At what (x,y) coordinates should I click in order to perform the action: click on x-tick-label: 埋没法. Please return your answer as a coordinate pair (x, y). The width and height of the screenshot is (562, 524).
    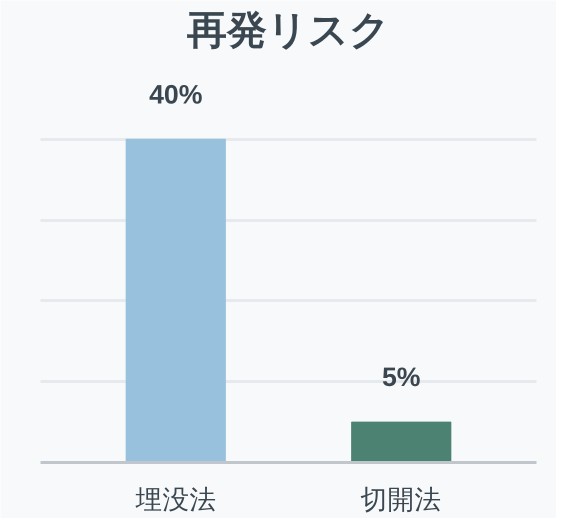
    Looking at the image, I should click on (175, 500).